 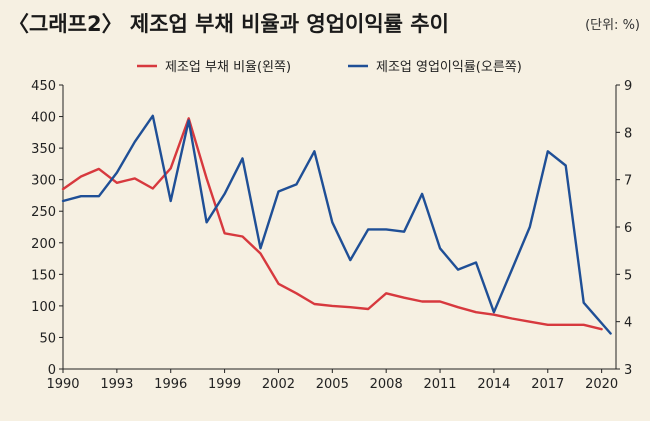 What do you see at coordinates (228, 67) in the screenshot?
I see `legend-label: 제조업 부채 비율(왼쪽)` at bounding box center [228, 67].